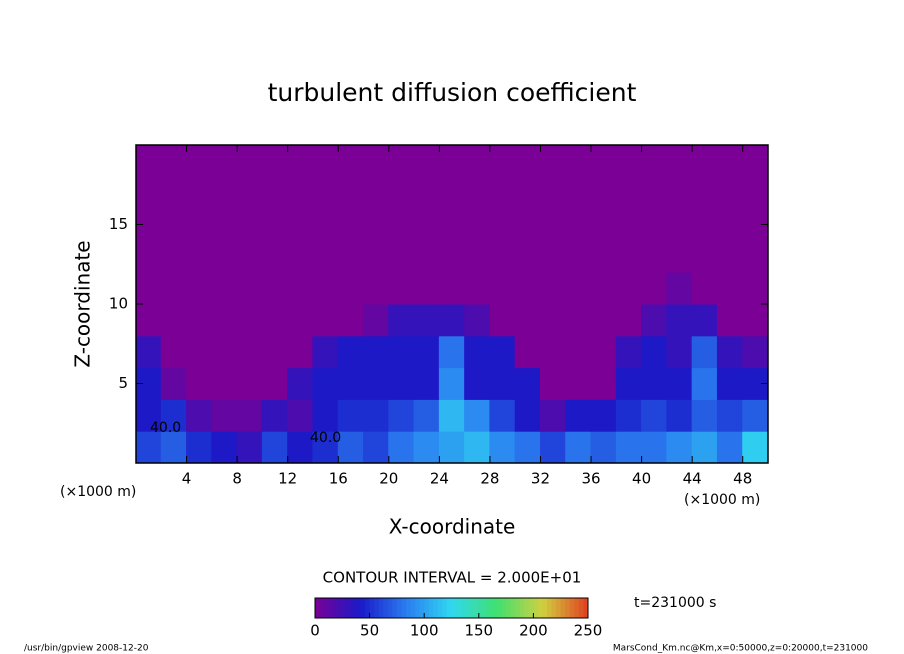  I want to click on x-axis-label: X-coordinate, so click(452, 527).